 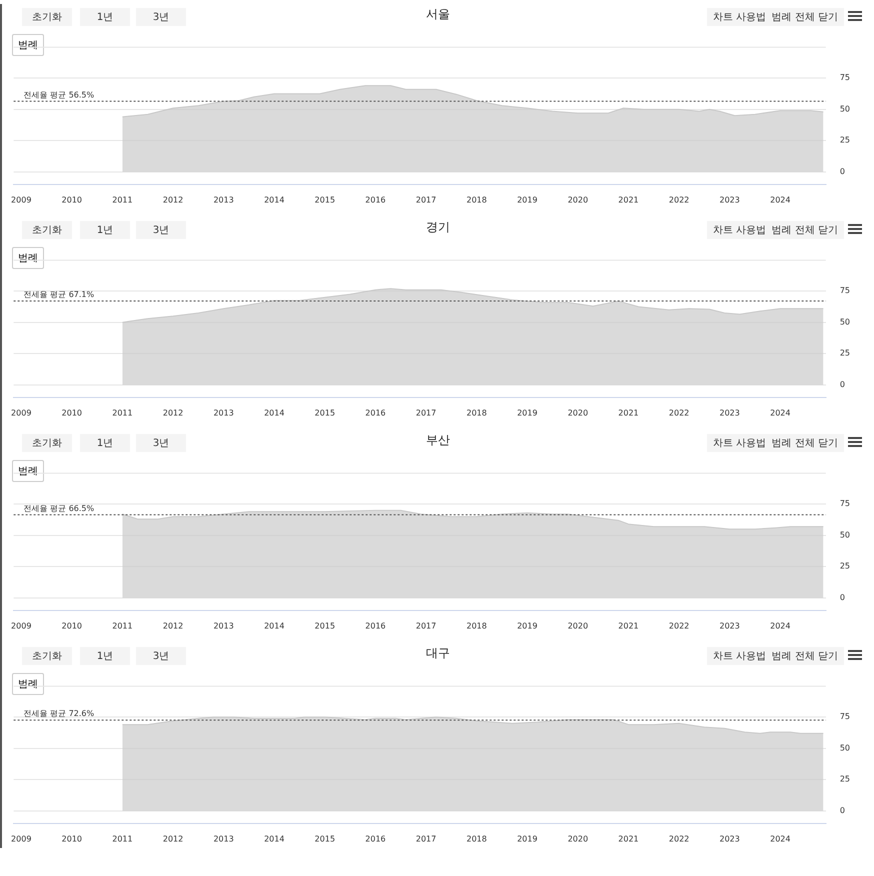 I want to click on chart-title: 경기, so click(x=438, y=227).